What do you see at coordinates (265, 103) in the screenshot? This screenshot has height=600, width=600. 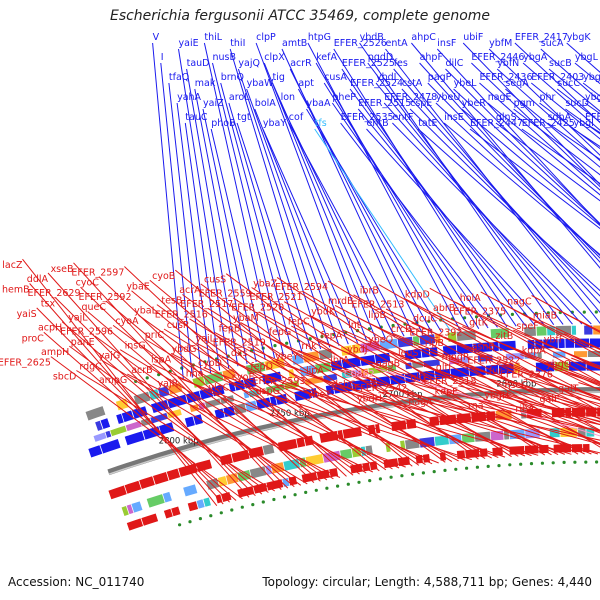 I see `gene-label: bolA` at bounding box center [265, 103].